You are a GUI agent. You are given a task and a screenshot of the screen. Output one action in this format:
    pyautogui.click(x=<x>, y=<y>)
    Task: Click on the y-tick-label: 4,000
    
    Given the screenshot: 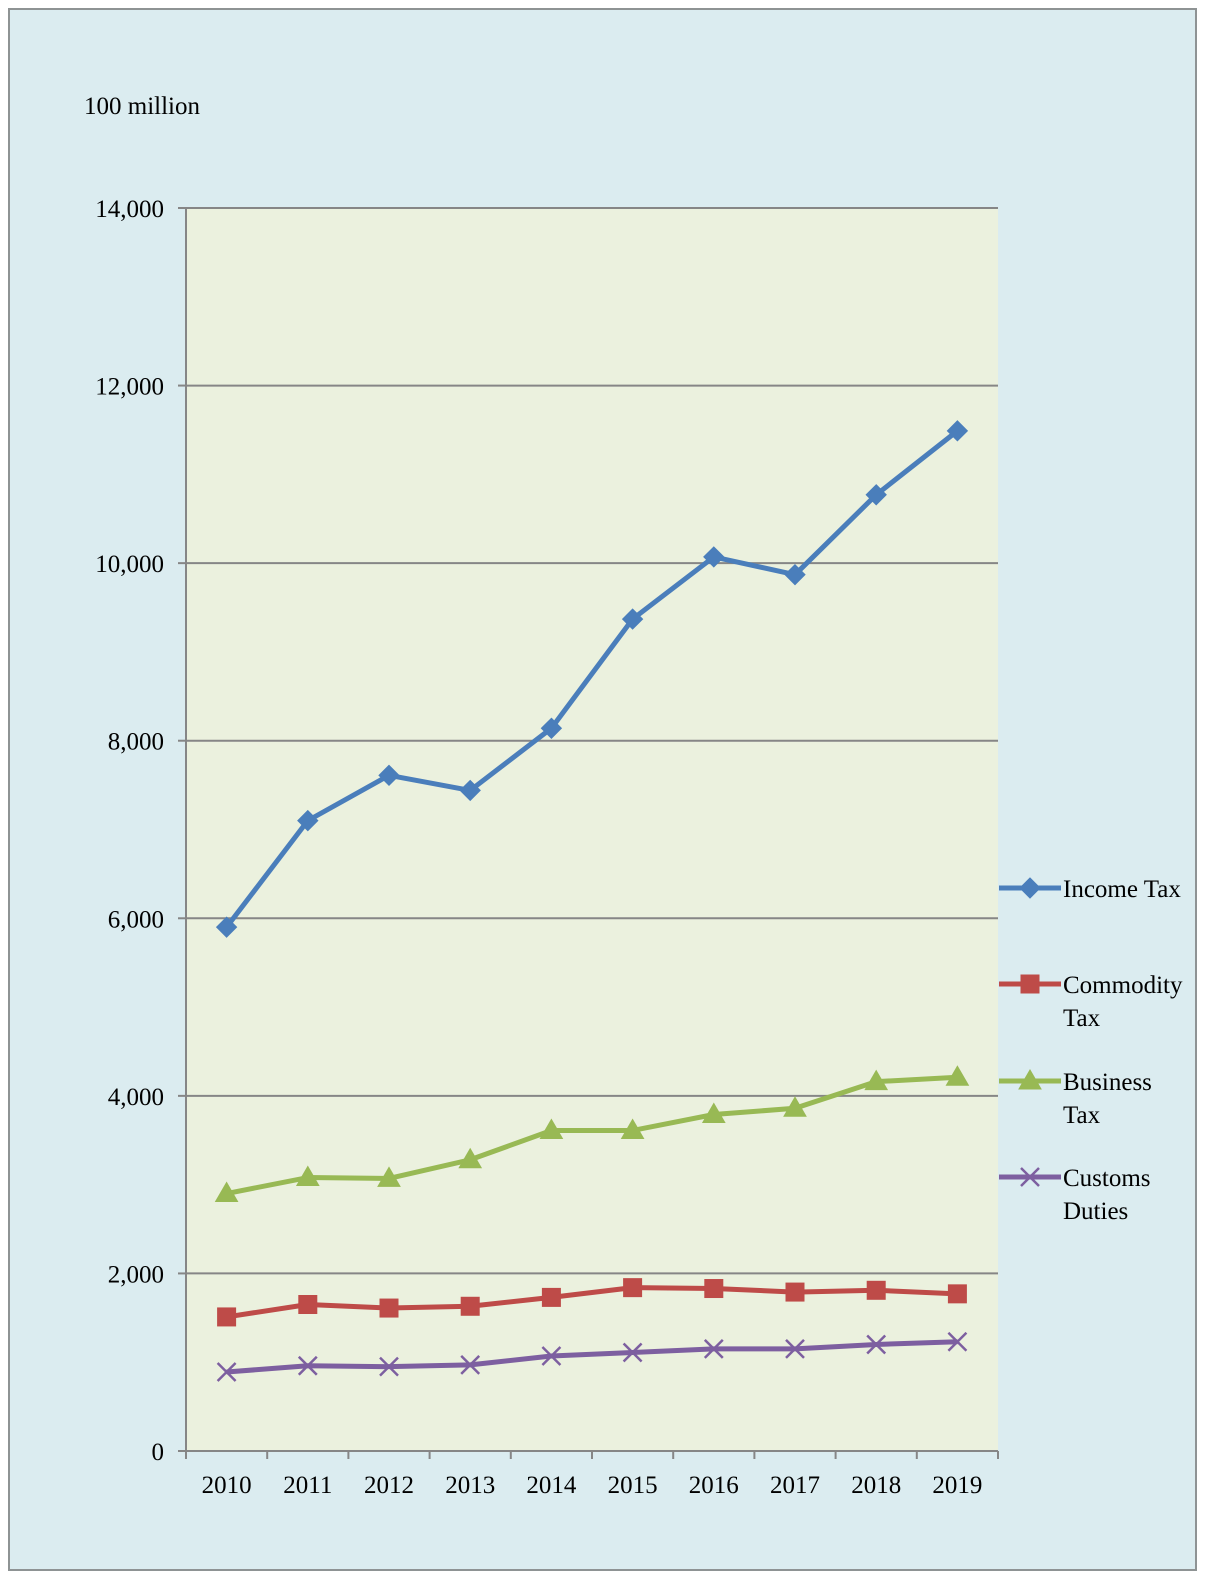 What is the action you would take?
    pyautogui.click(x=136, y=1097)
    